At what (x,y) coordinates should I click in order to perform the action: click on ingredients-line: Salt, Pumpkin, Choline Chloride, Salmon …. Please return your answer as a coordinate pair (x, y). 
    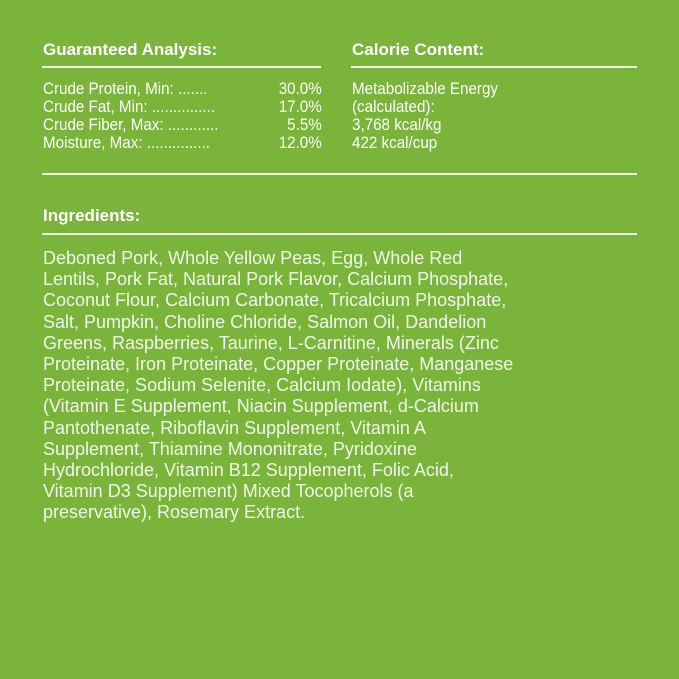
    Looking at the image, I should click on (265, 321).